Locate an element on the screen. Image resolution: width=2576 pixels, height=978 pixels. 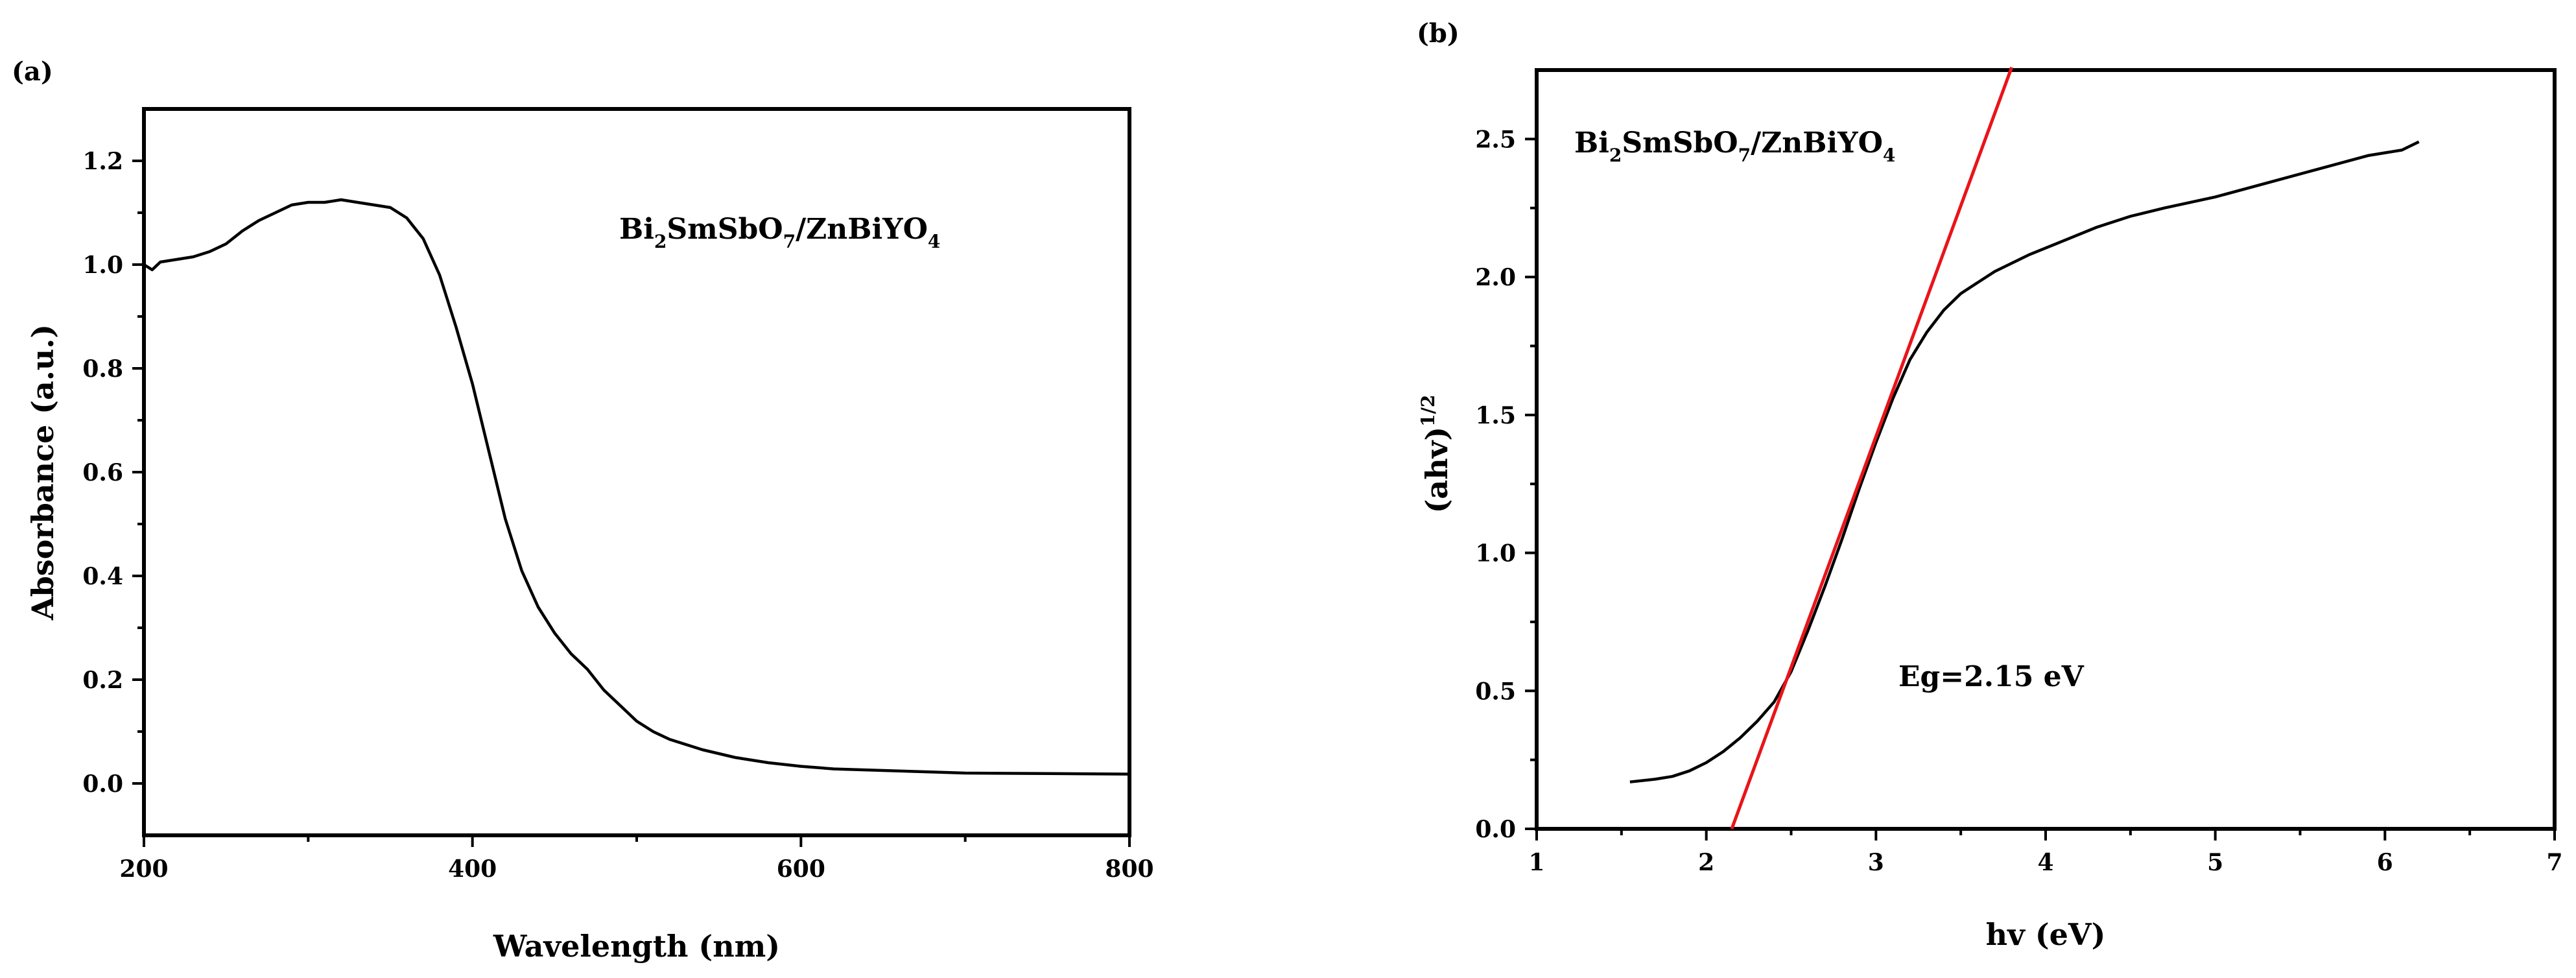
x-tick-label: 3 is located at coordinates (1876, 863).